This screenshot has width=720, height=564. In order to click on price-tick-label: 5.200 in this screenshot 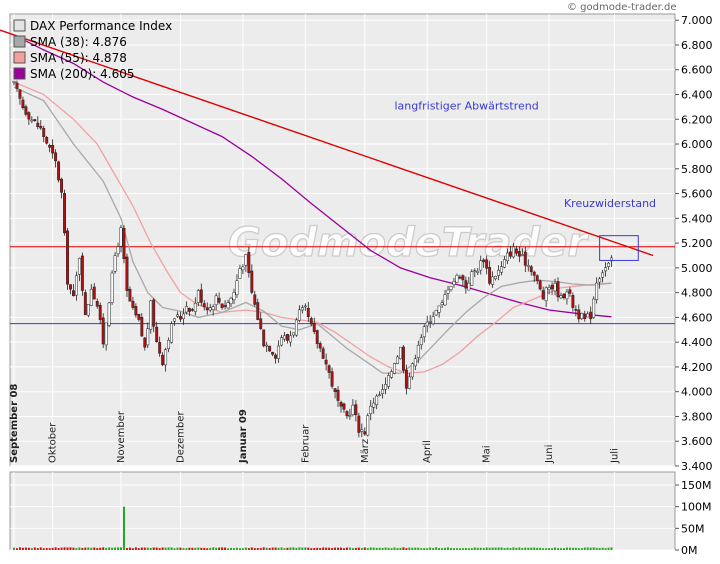, I will do `click(697, 243)`.